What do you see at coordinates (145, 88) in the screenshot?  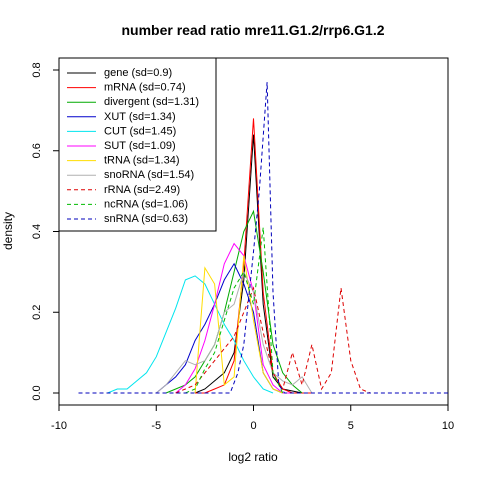 I see `legend-label-1: mRNA (sd=0.74)` at bounding box center [145, 88].